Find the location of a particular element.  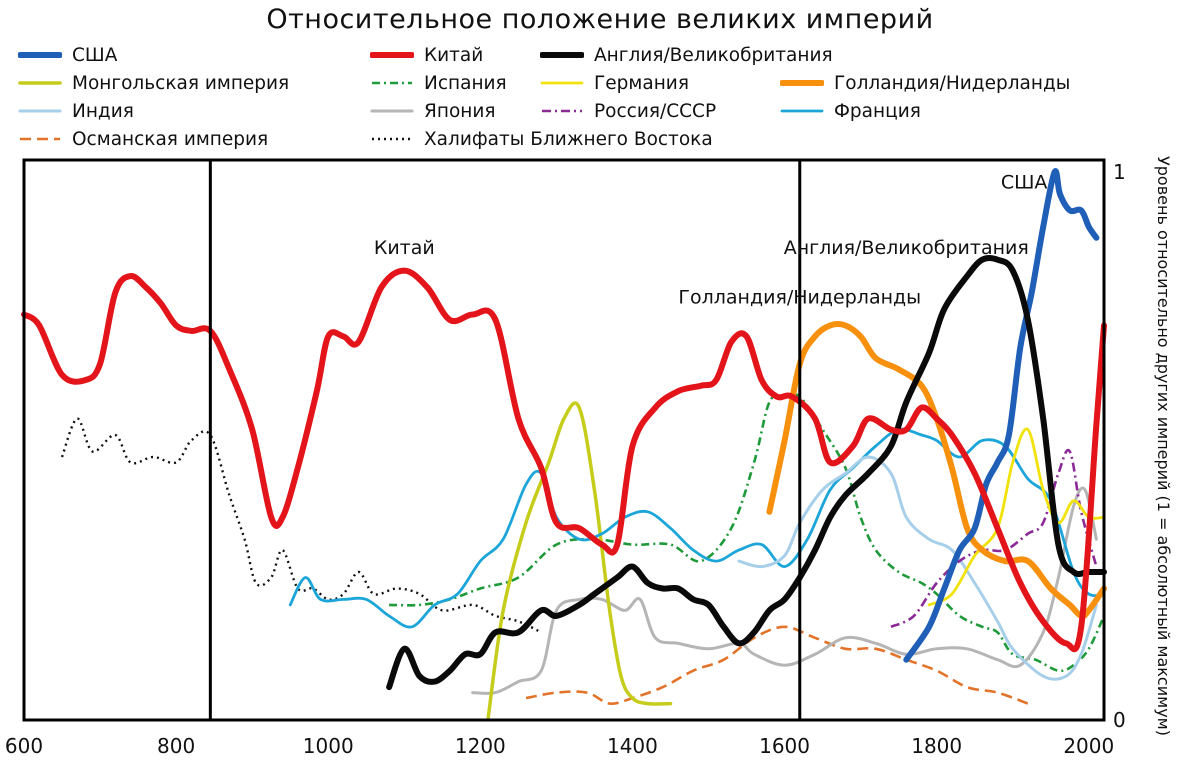

legend-label-3: Монгольская империя is located at coordinates (181, 83).